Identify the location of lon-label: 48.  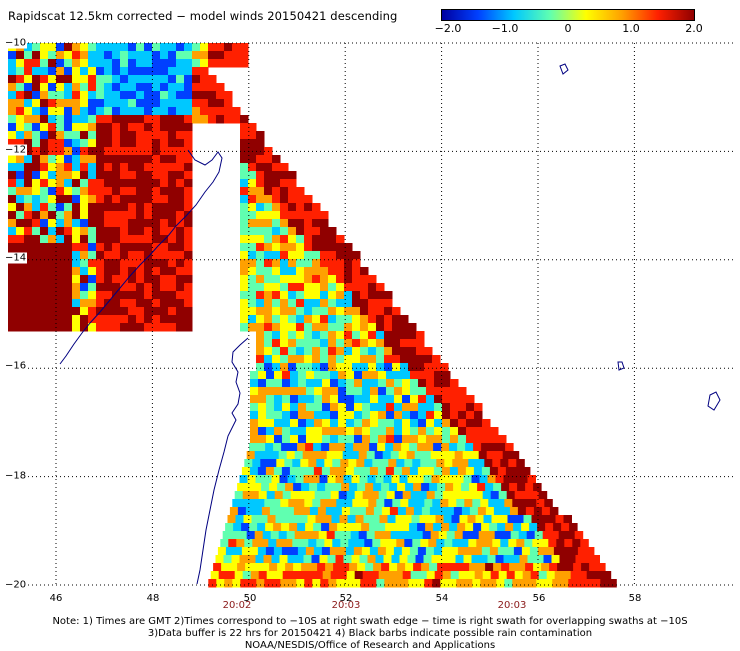
(153, 598).